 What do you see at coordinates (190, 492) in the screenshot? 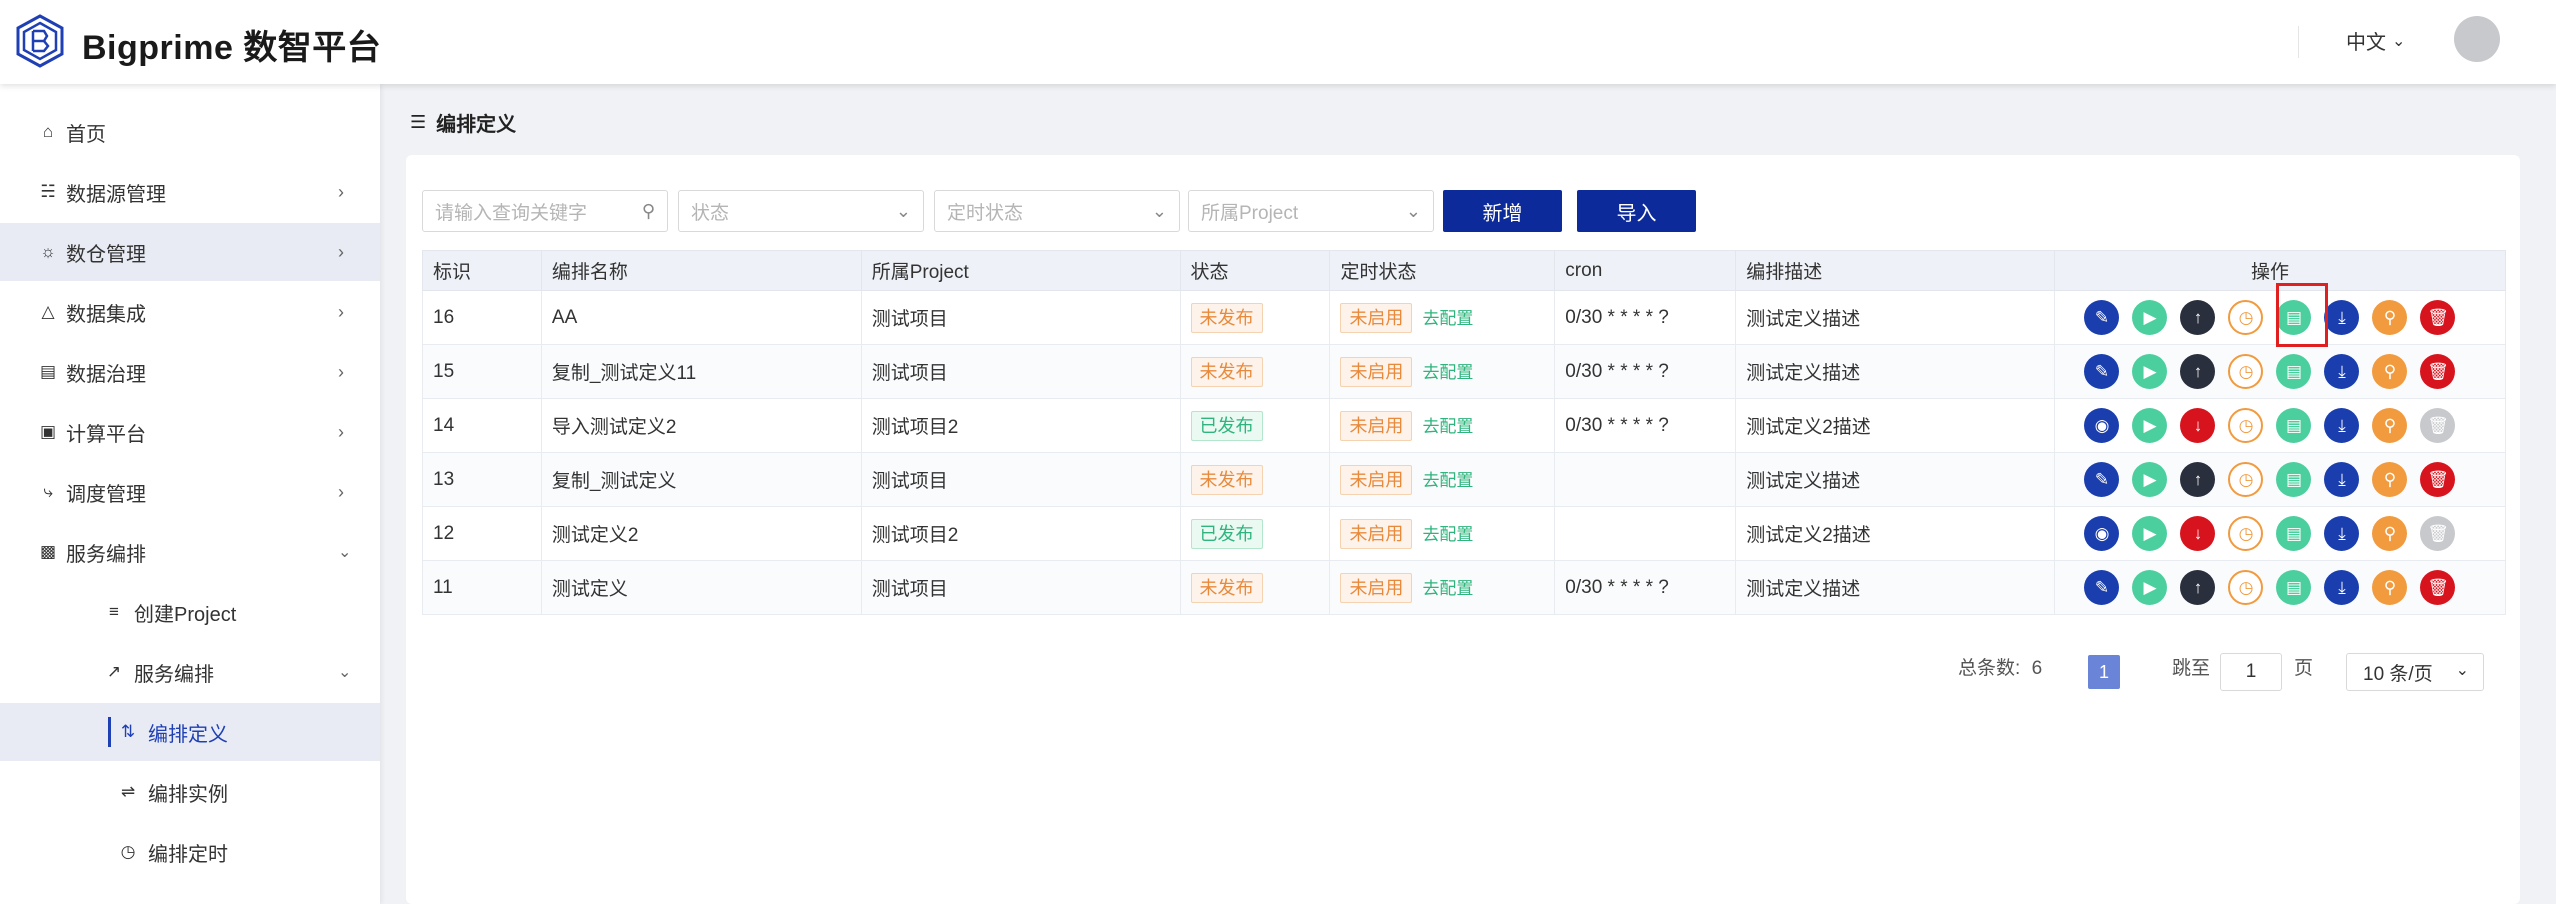
I see `sidebar-item-schedule: ⤷ 调度管理 ›` at bounding box center [190, 492].